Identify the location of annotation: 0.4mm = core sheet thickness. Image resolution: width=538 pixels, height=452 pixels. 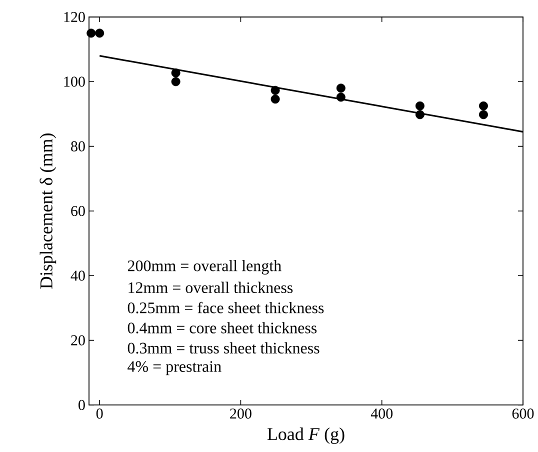
(222, 328).